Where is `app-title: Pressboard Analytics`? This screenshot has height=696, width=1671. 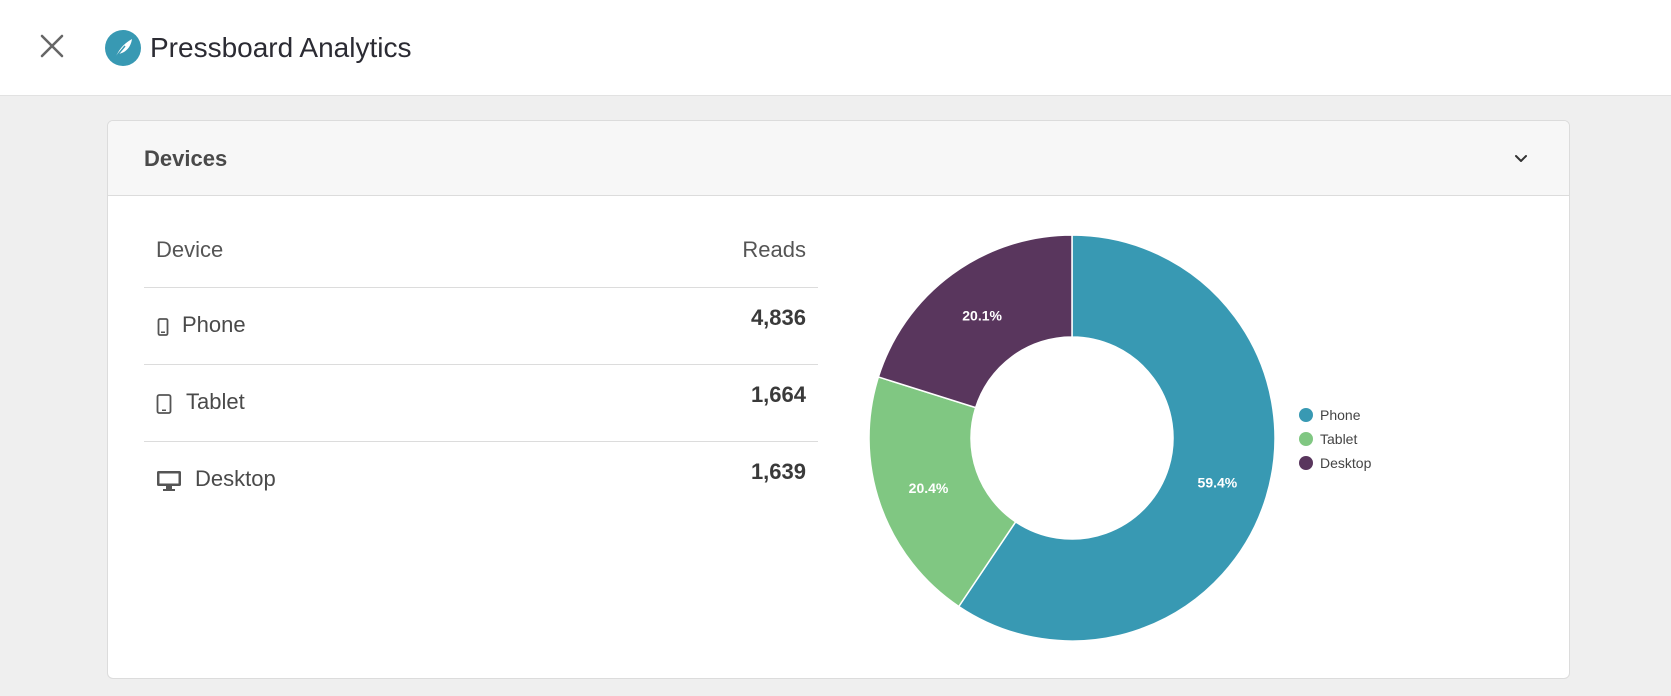
app-title: Pressboard Analytics is located at coordinates (281, 47).